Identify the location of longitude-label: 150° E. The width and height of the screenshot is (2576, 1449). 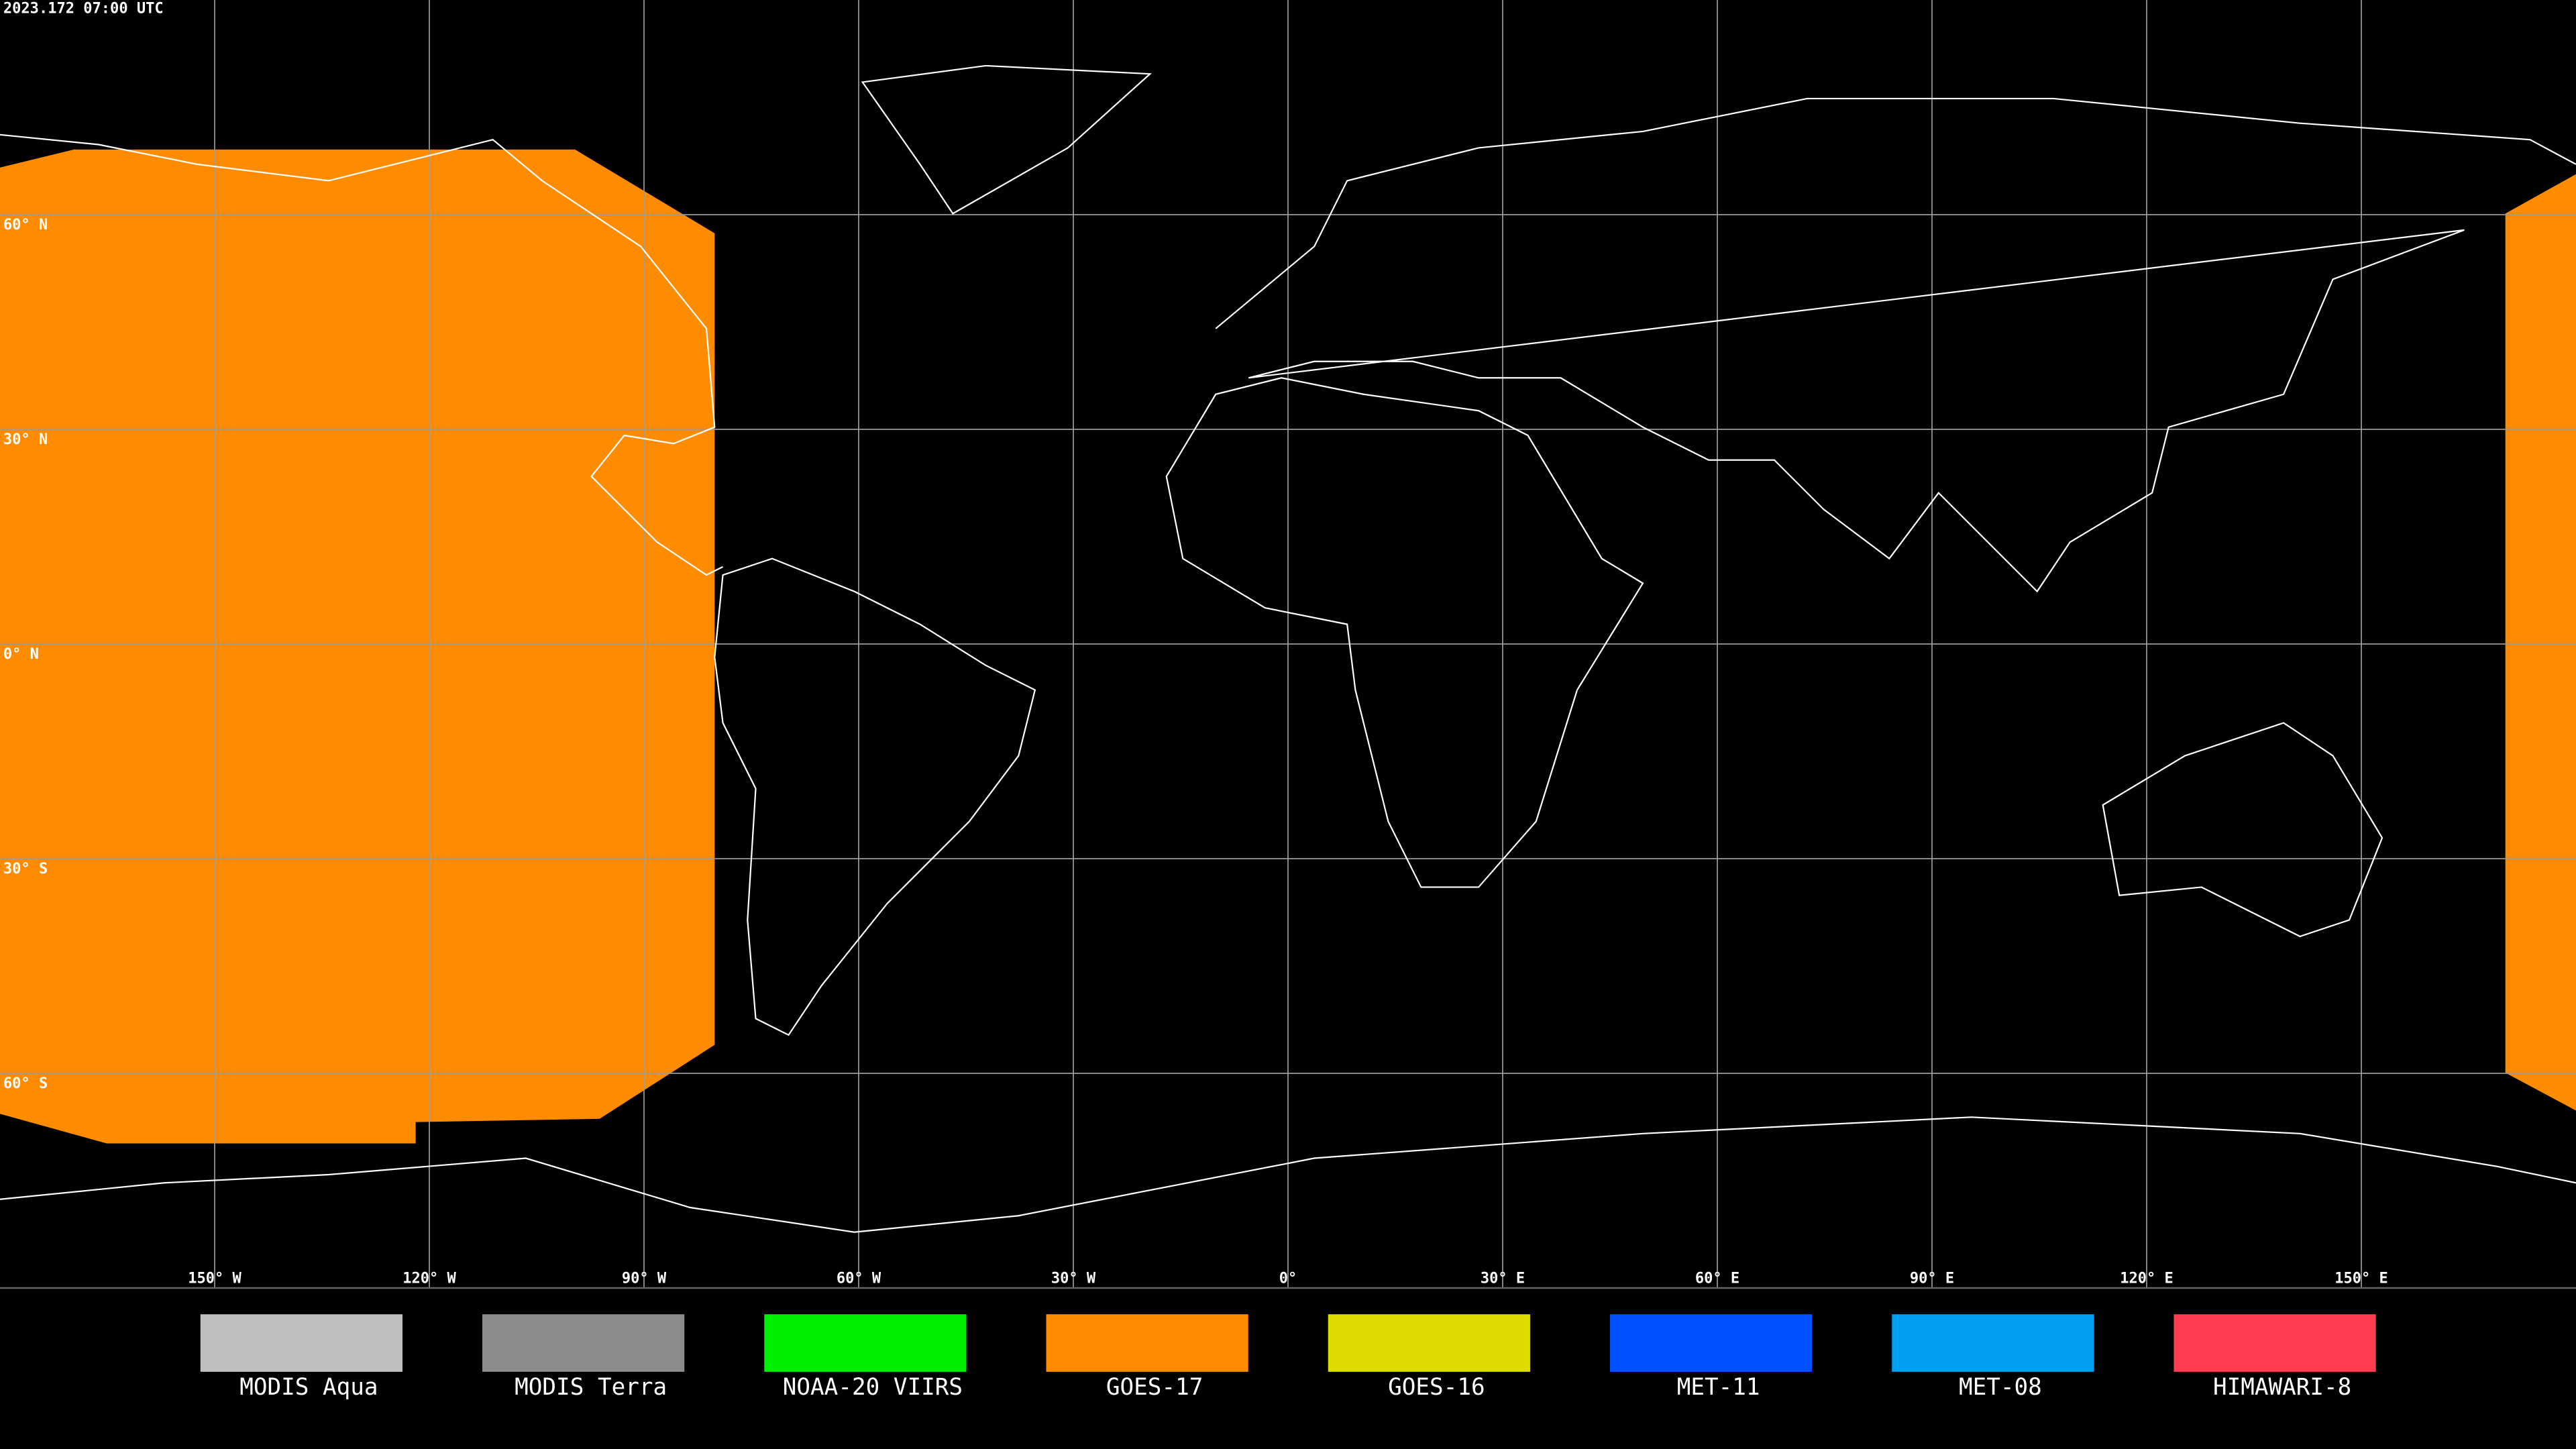
(2361, 1279).